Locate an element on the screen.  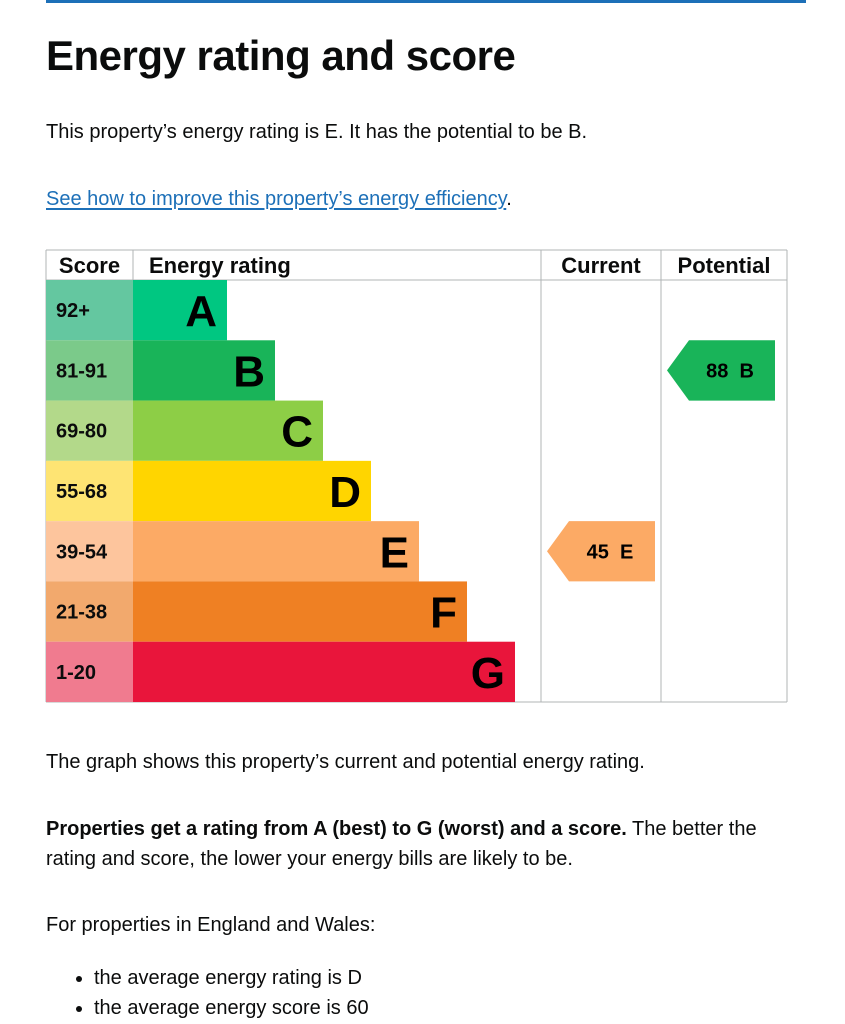
band-bar-g is located at coordinates (324, 671).